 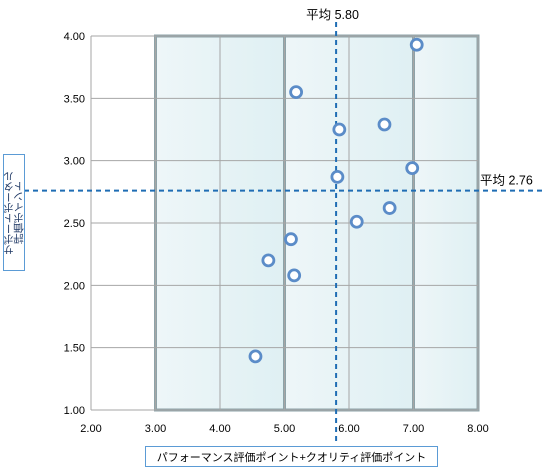 I want to click on x-axis-label: パフォーマンス評価ポイント+クオリティ評価ポイント, so click(x=291, y=457).